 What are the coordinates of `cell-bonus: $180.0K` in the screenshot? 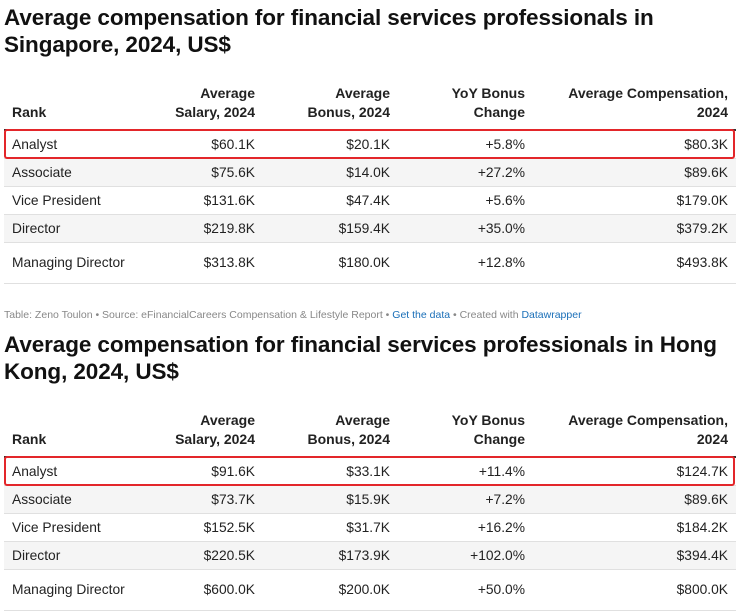 It's located at (330, 263).